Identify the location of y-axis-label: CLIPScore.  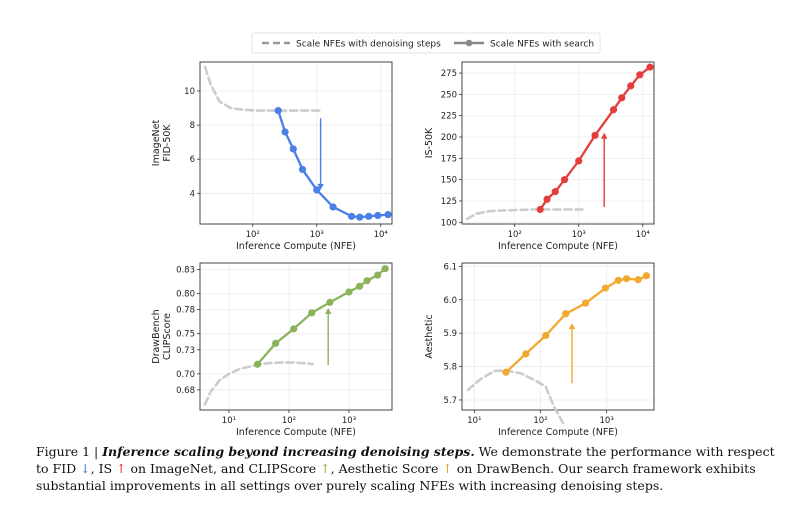
(167, 336).